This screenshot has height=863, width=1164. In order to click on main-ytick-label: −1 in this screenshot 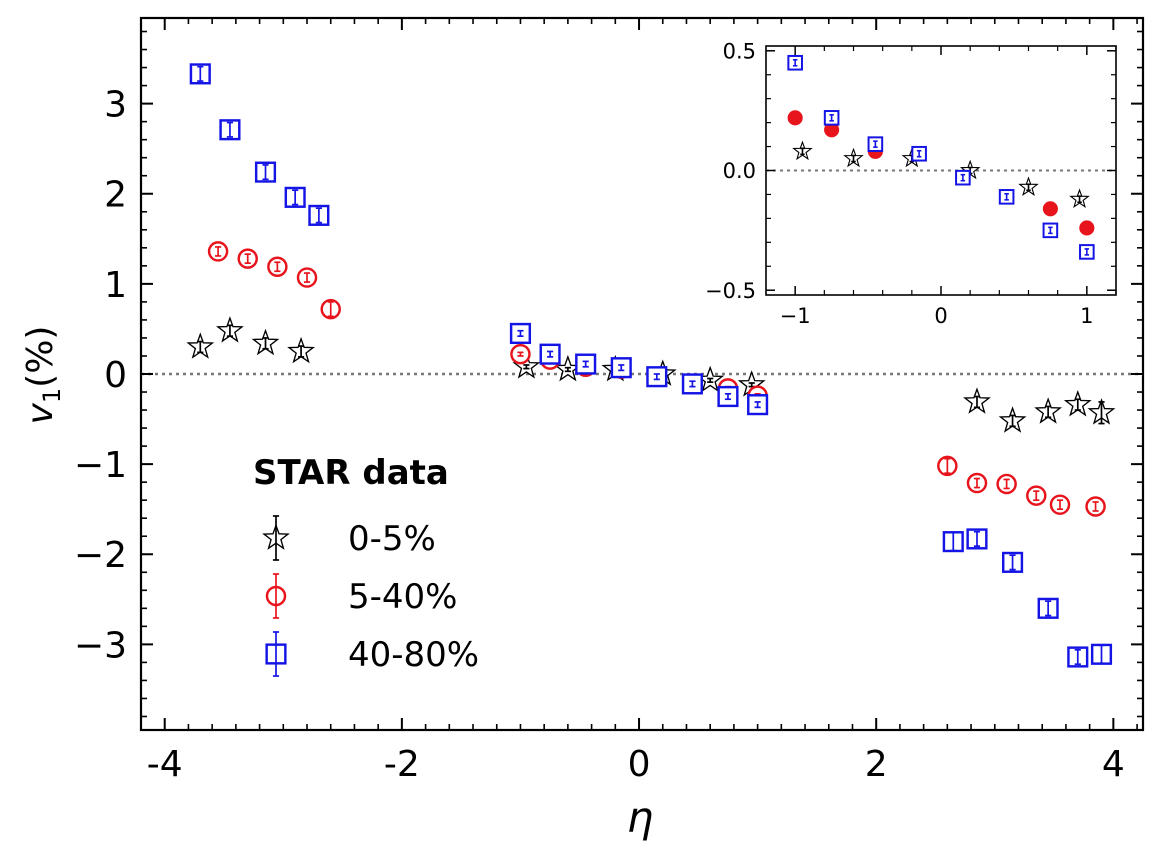, I will do `click(100, 465)`.